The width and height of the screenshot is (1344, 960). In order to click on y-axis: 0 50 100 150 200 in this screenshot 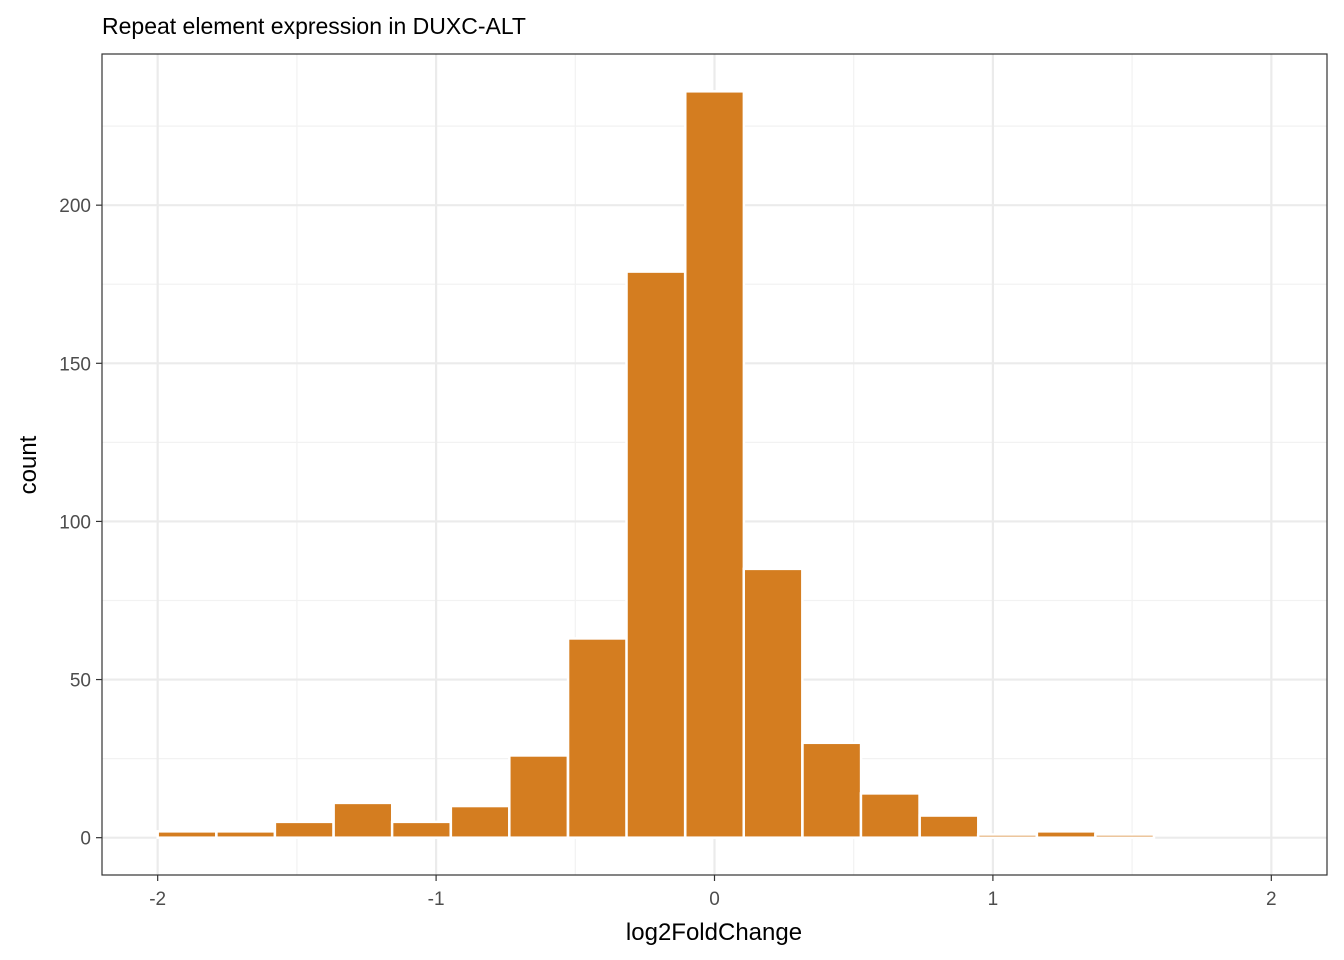, I will do `click(80, 523)`.